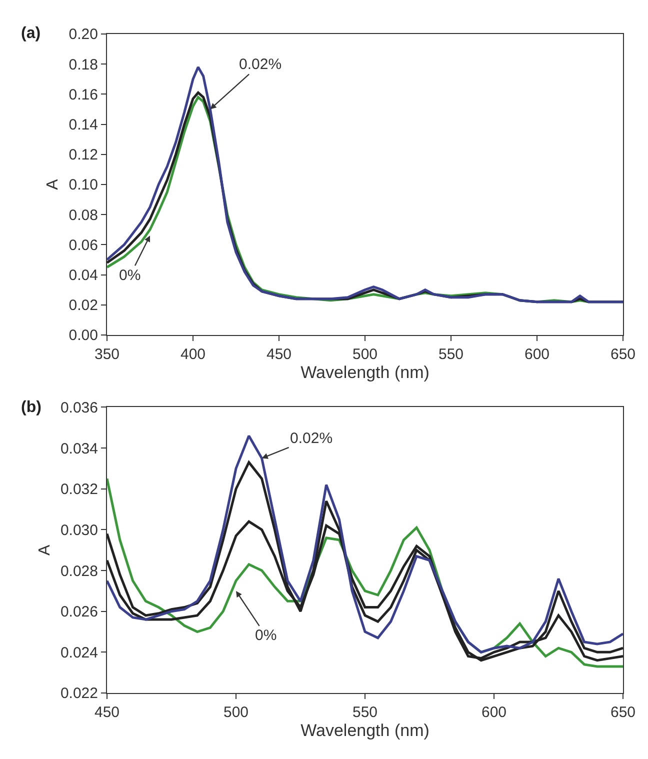 The image size is (648, 759). What do you see at coordinates (79, 653) in the screenshot?
I see `y-tick-label: 0.024` at bounding box center [79, 653].